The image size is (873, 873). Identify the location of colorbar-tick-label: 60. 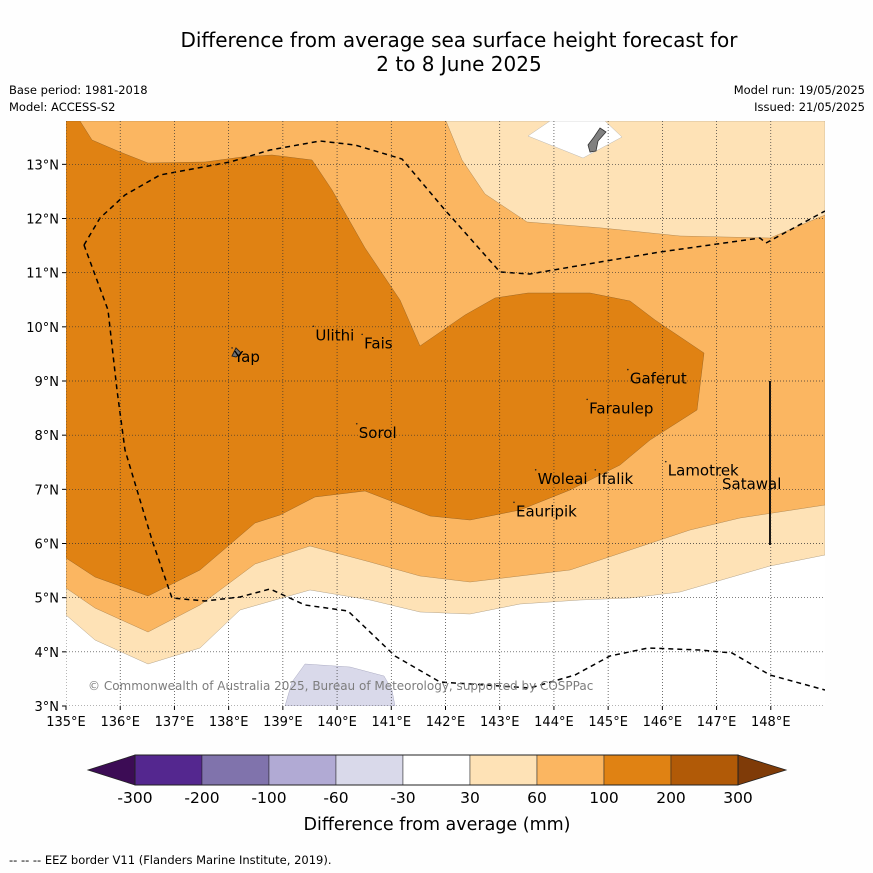
(537, 798).